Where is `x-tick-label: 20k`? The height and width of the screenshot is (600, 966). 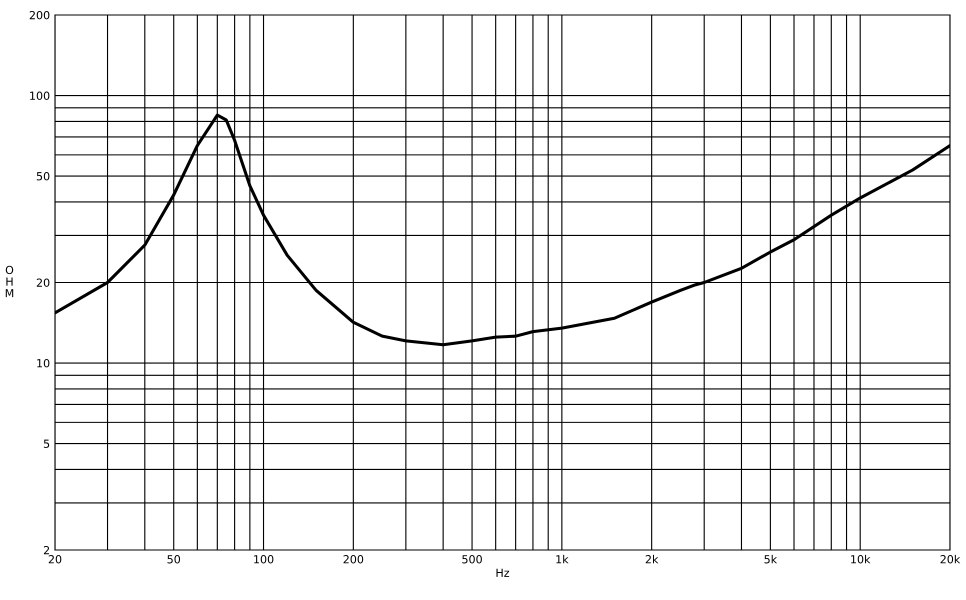
x-tick-label: 20k is located at coordinates (950, 559).